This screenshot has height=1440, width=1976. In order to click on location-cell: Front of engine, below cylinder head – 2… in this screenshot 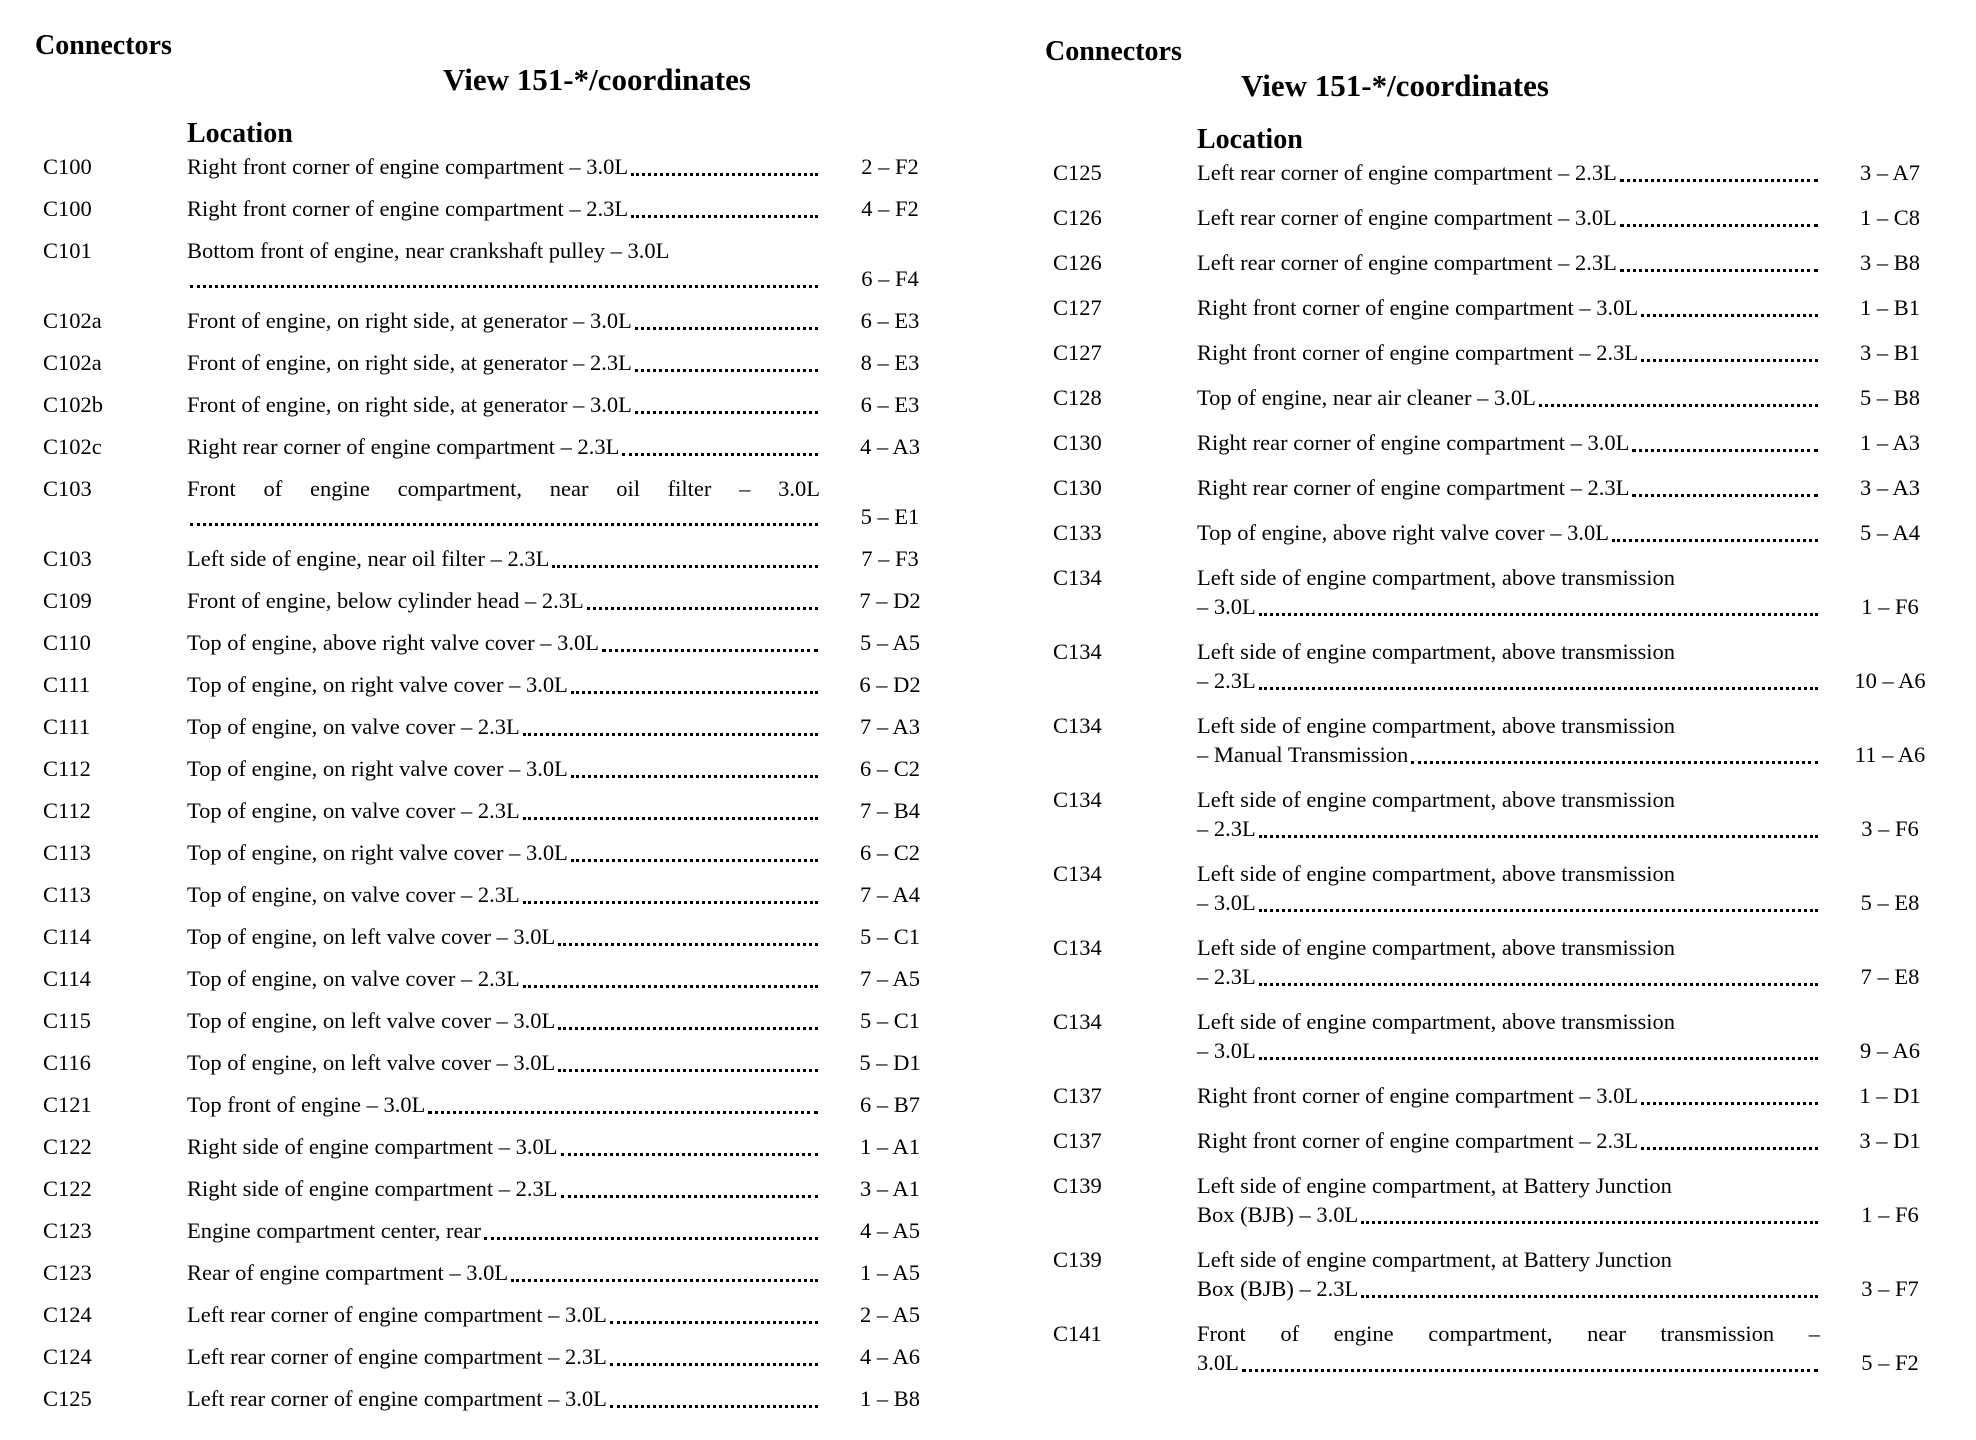, I will do `click(503, 600)`.